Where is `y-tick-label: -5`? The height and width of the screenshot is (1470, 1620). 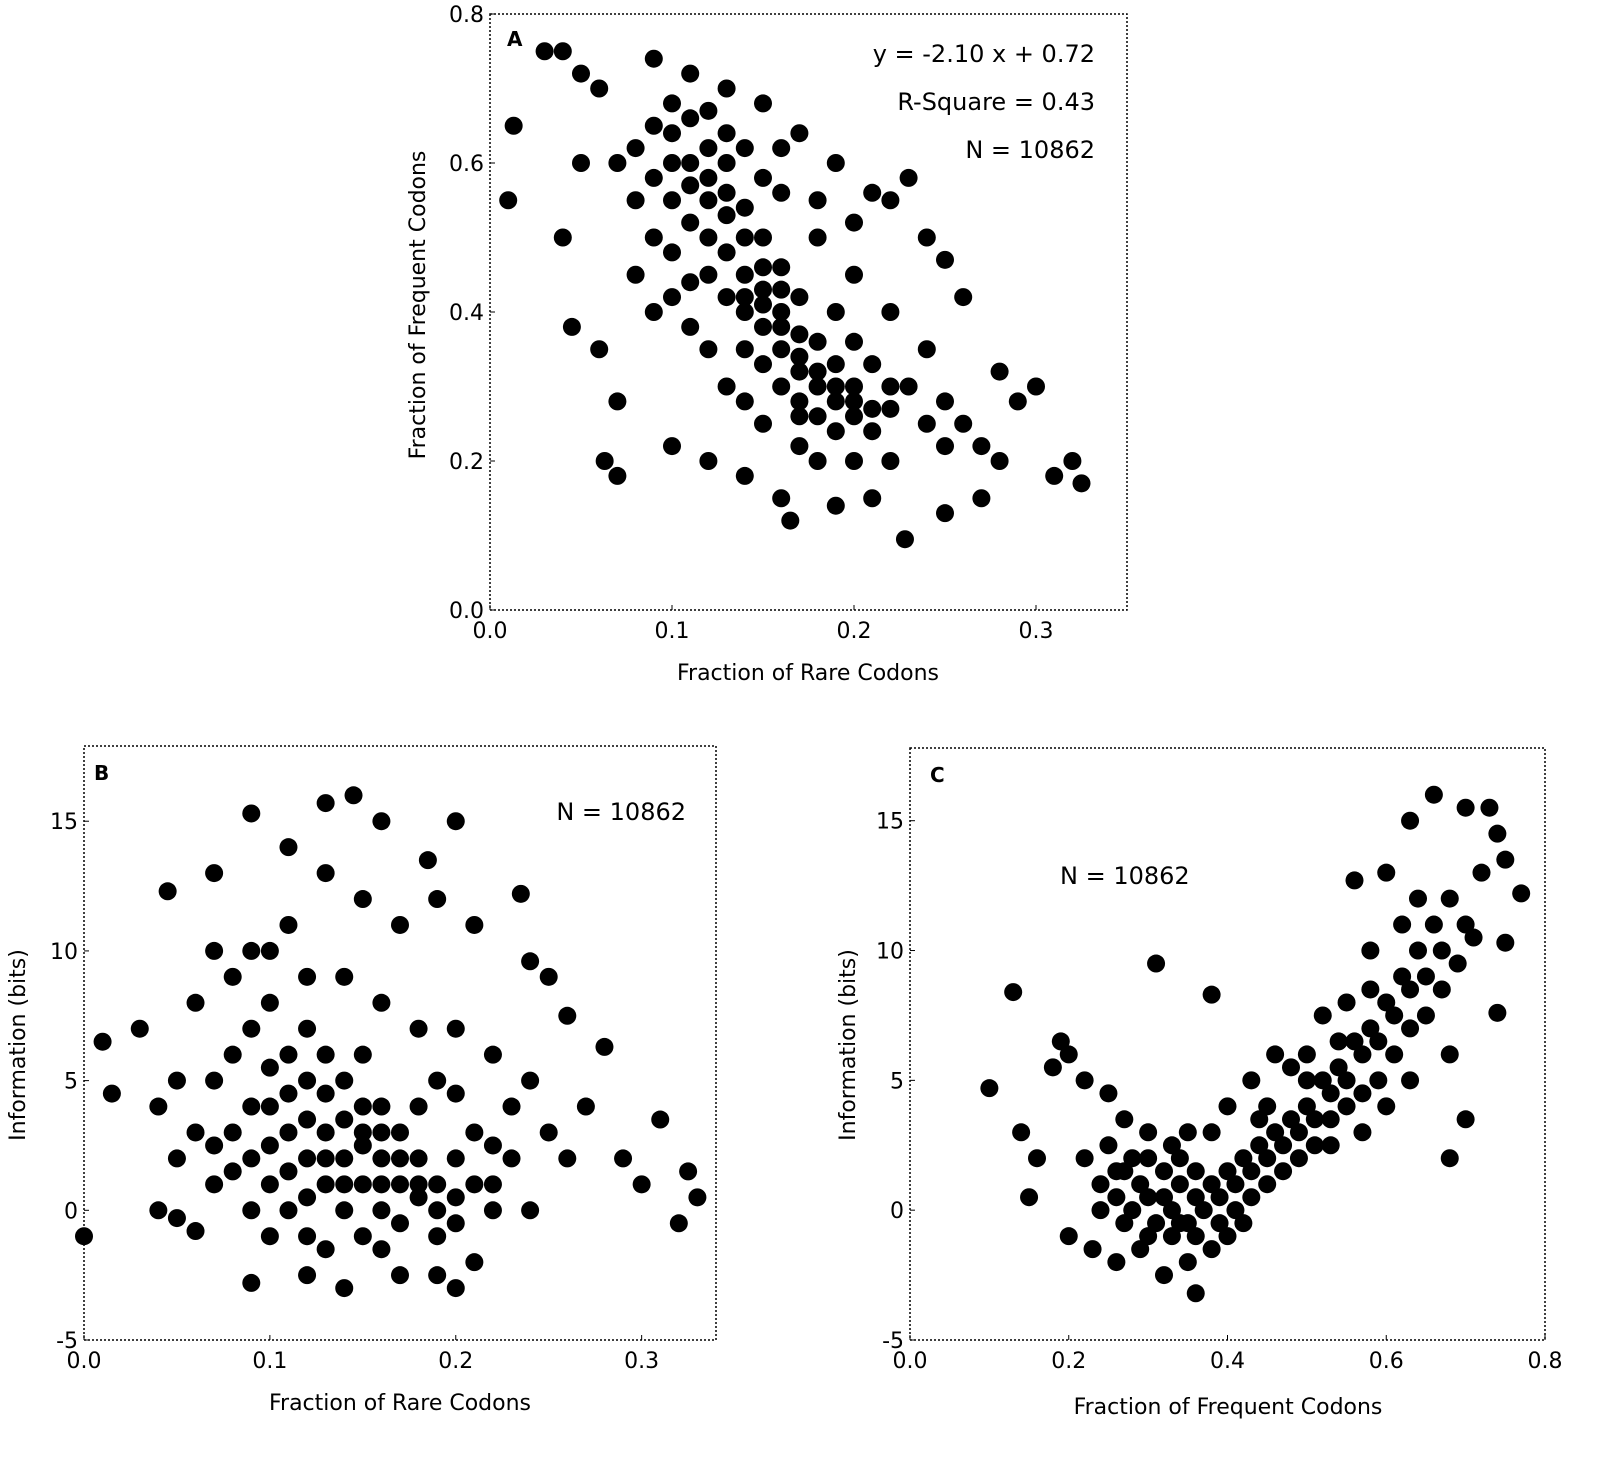
y-tick-label: -5 is located at coordinates (67, 1341).